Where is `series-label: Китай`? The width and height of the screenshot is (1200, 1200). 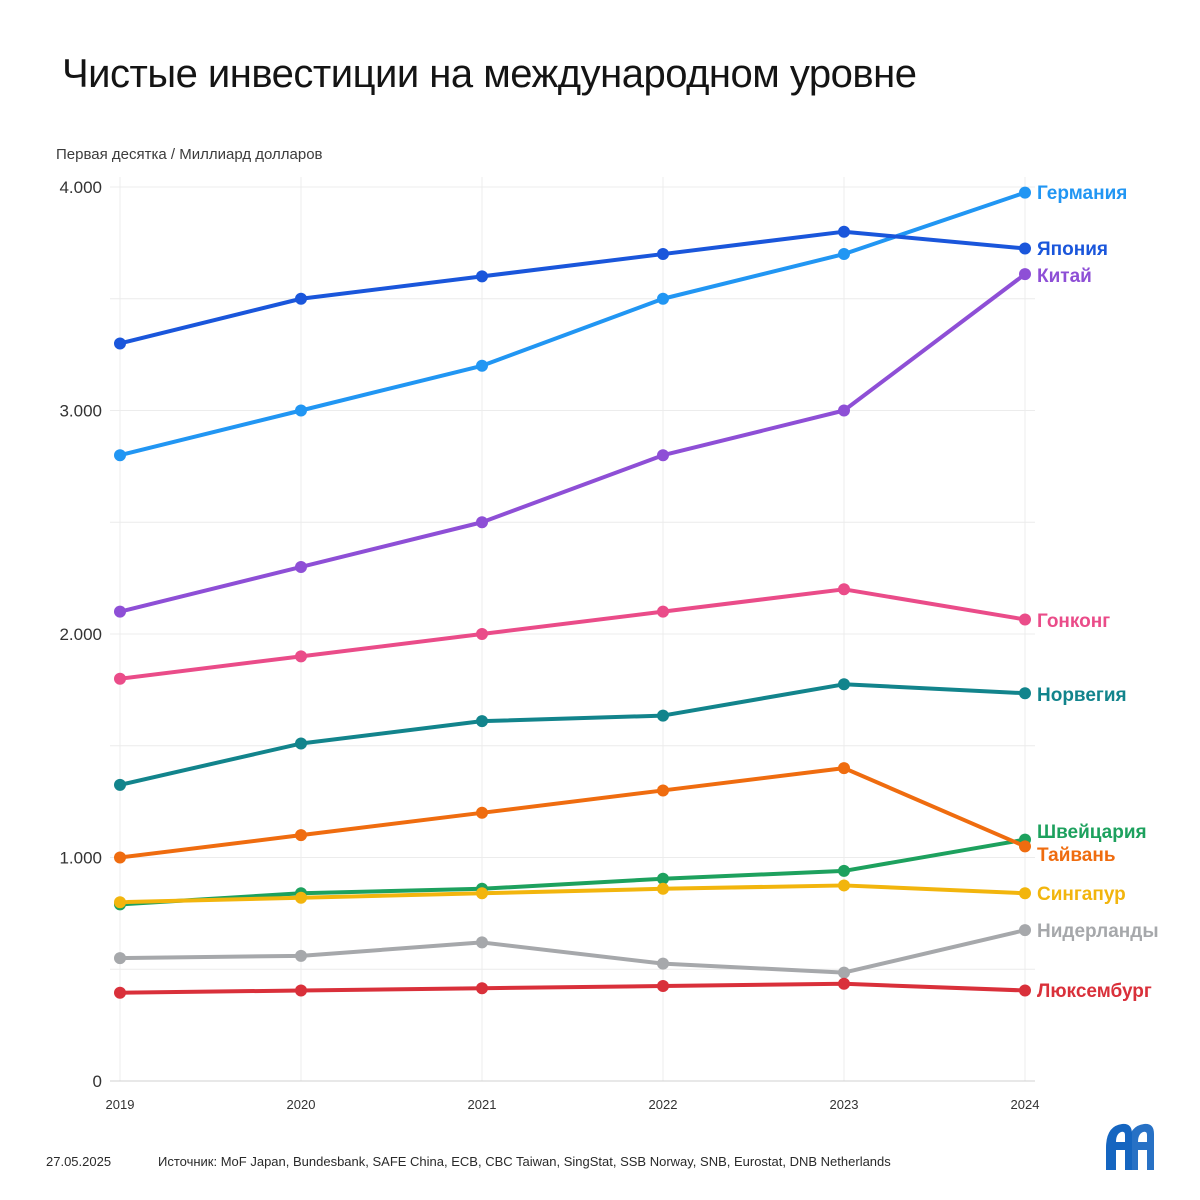
series-label: Китай is located at coordinates (1064, 276).